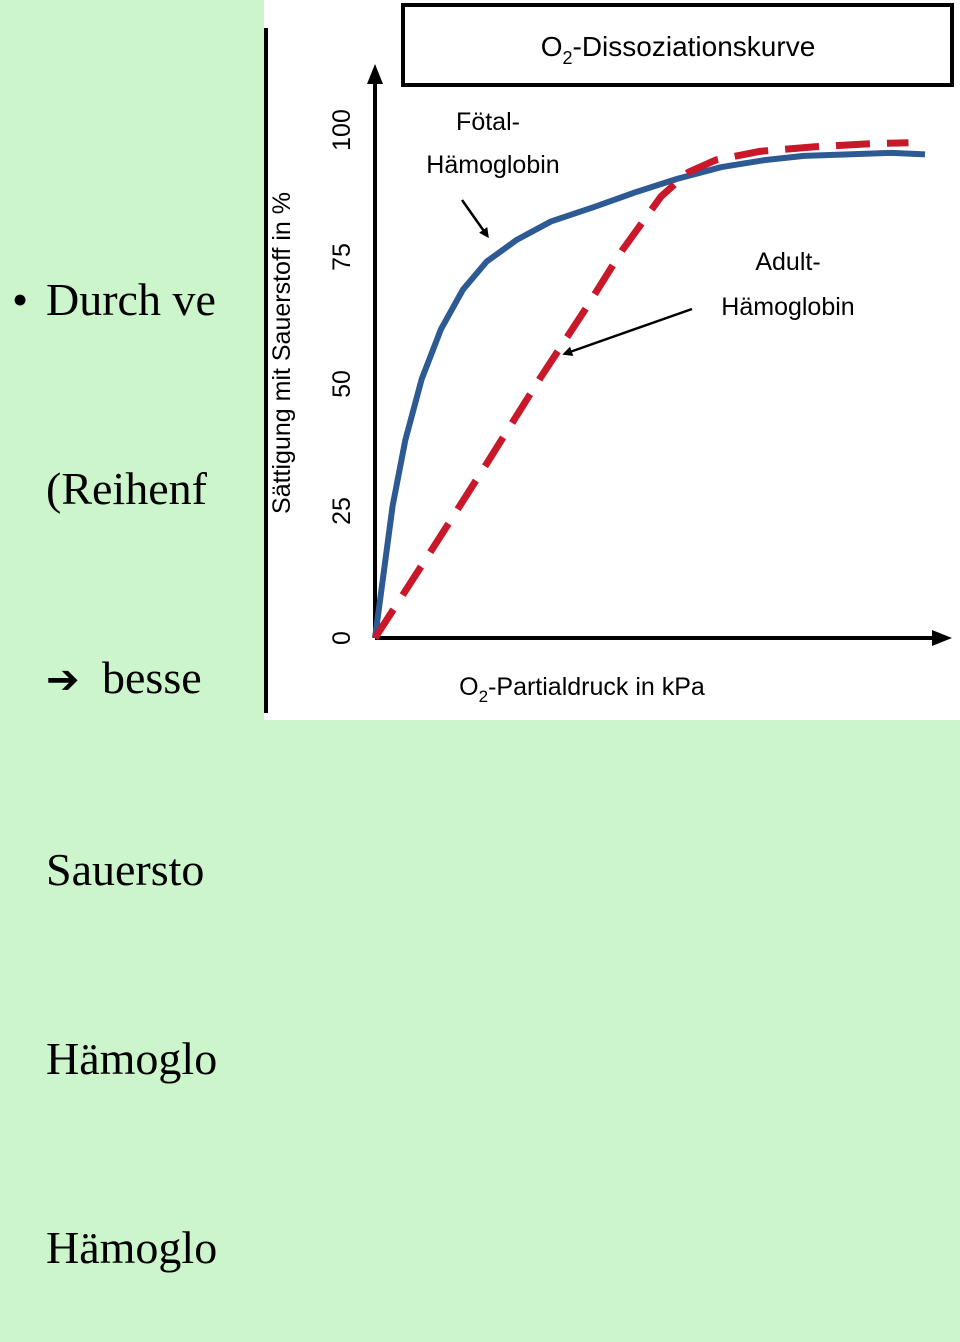 This screenshot has height=1342, width=960. What do you see at coordinates (492, 165) in the screenshot?
I see `fetal-label-line2: Hämoglobin` at bounding box center [492, 165].